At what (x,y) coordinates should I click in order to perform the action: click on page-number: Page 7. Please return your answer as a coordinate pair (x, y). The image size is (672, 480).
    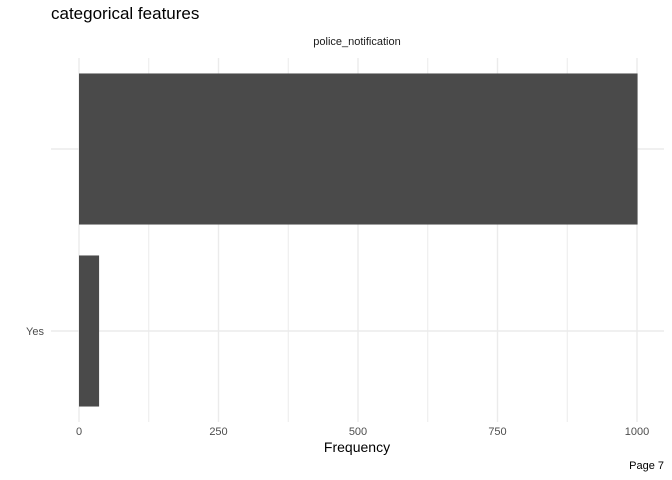
    Looking at the image, I should click on (646, 466).